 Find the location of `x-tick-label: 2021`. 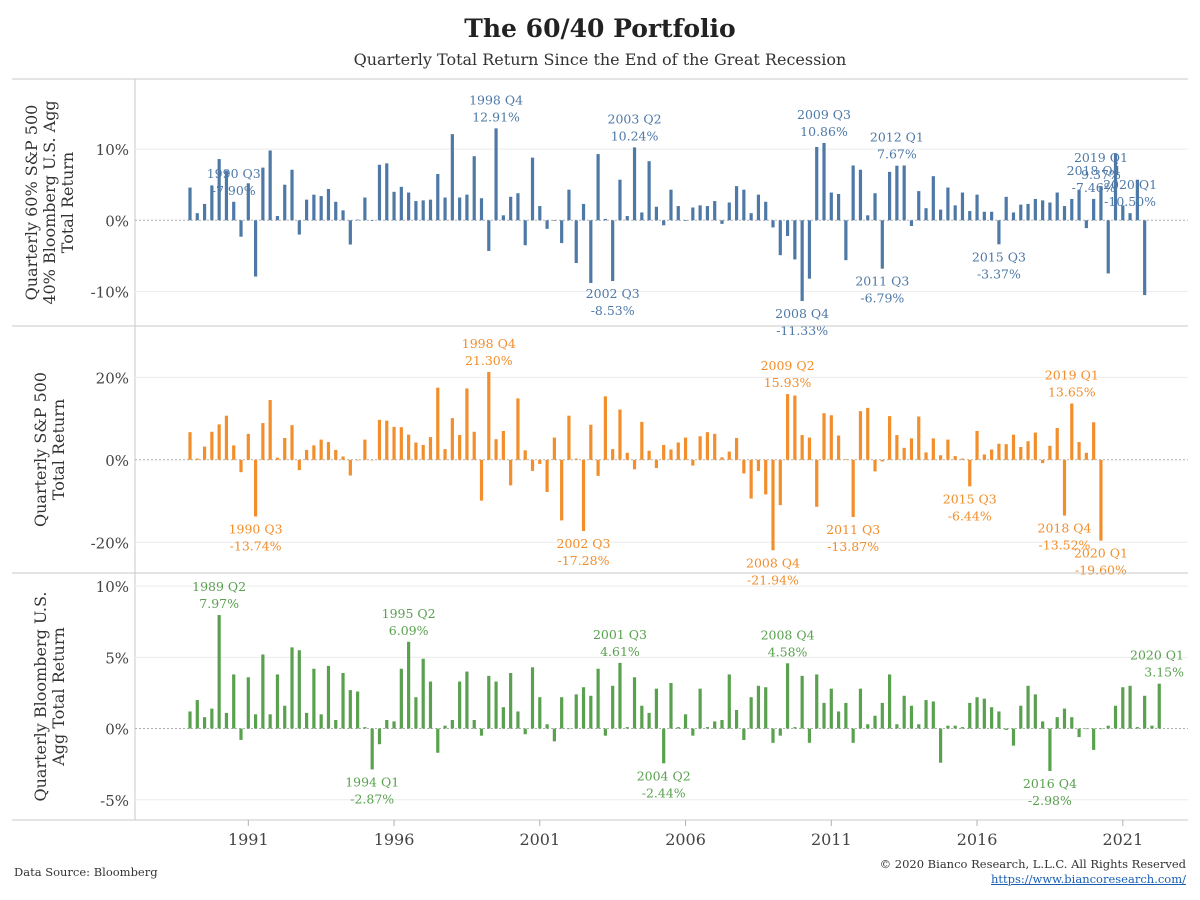

x-tick-label: 2021 is located at coordinates (1122, 839).